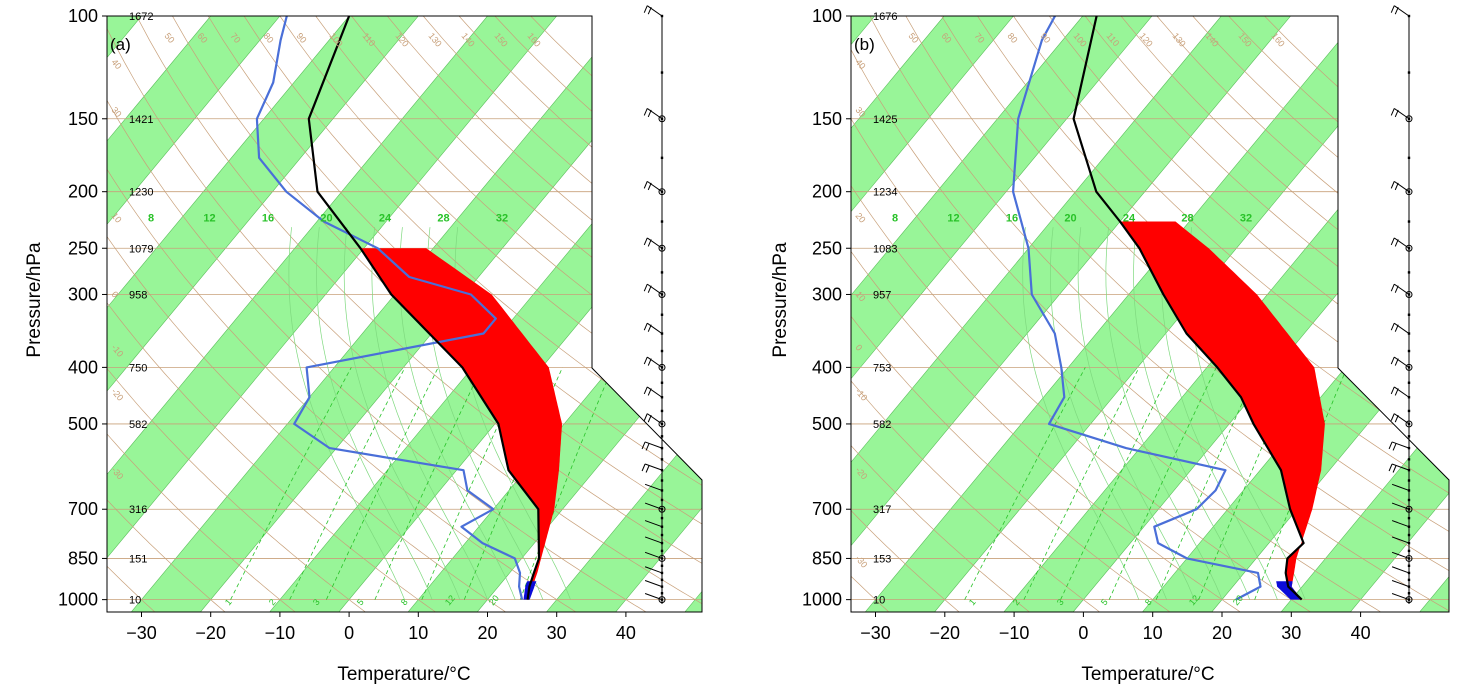 This screenshot has height=693, width=1473. I want to click on adiabat-label: 8, so click(404, 602).